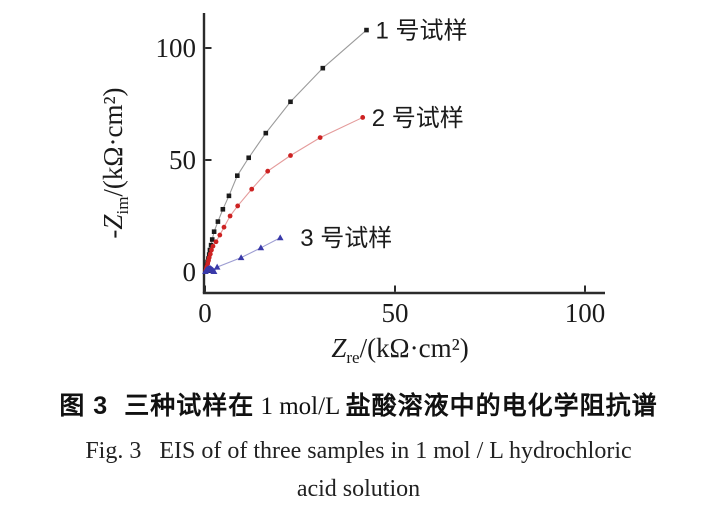  What do you see at coordinates (395, 313) in the screenshot?
I see `x-tick-label: 50` at bounding box center [395, 313].